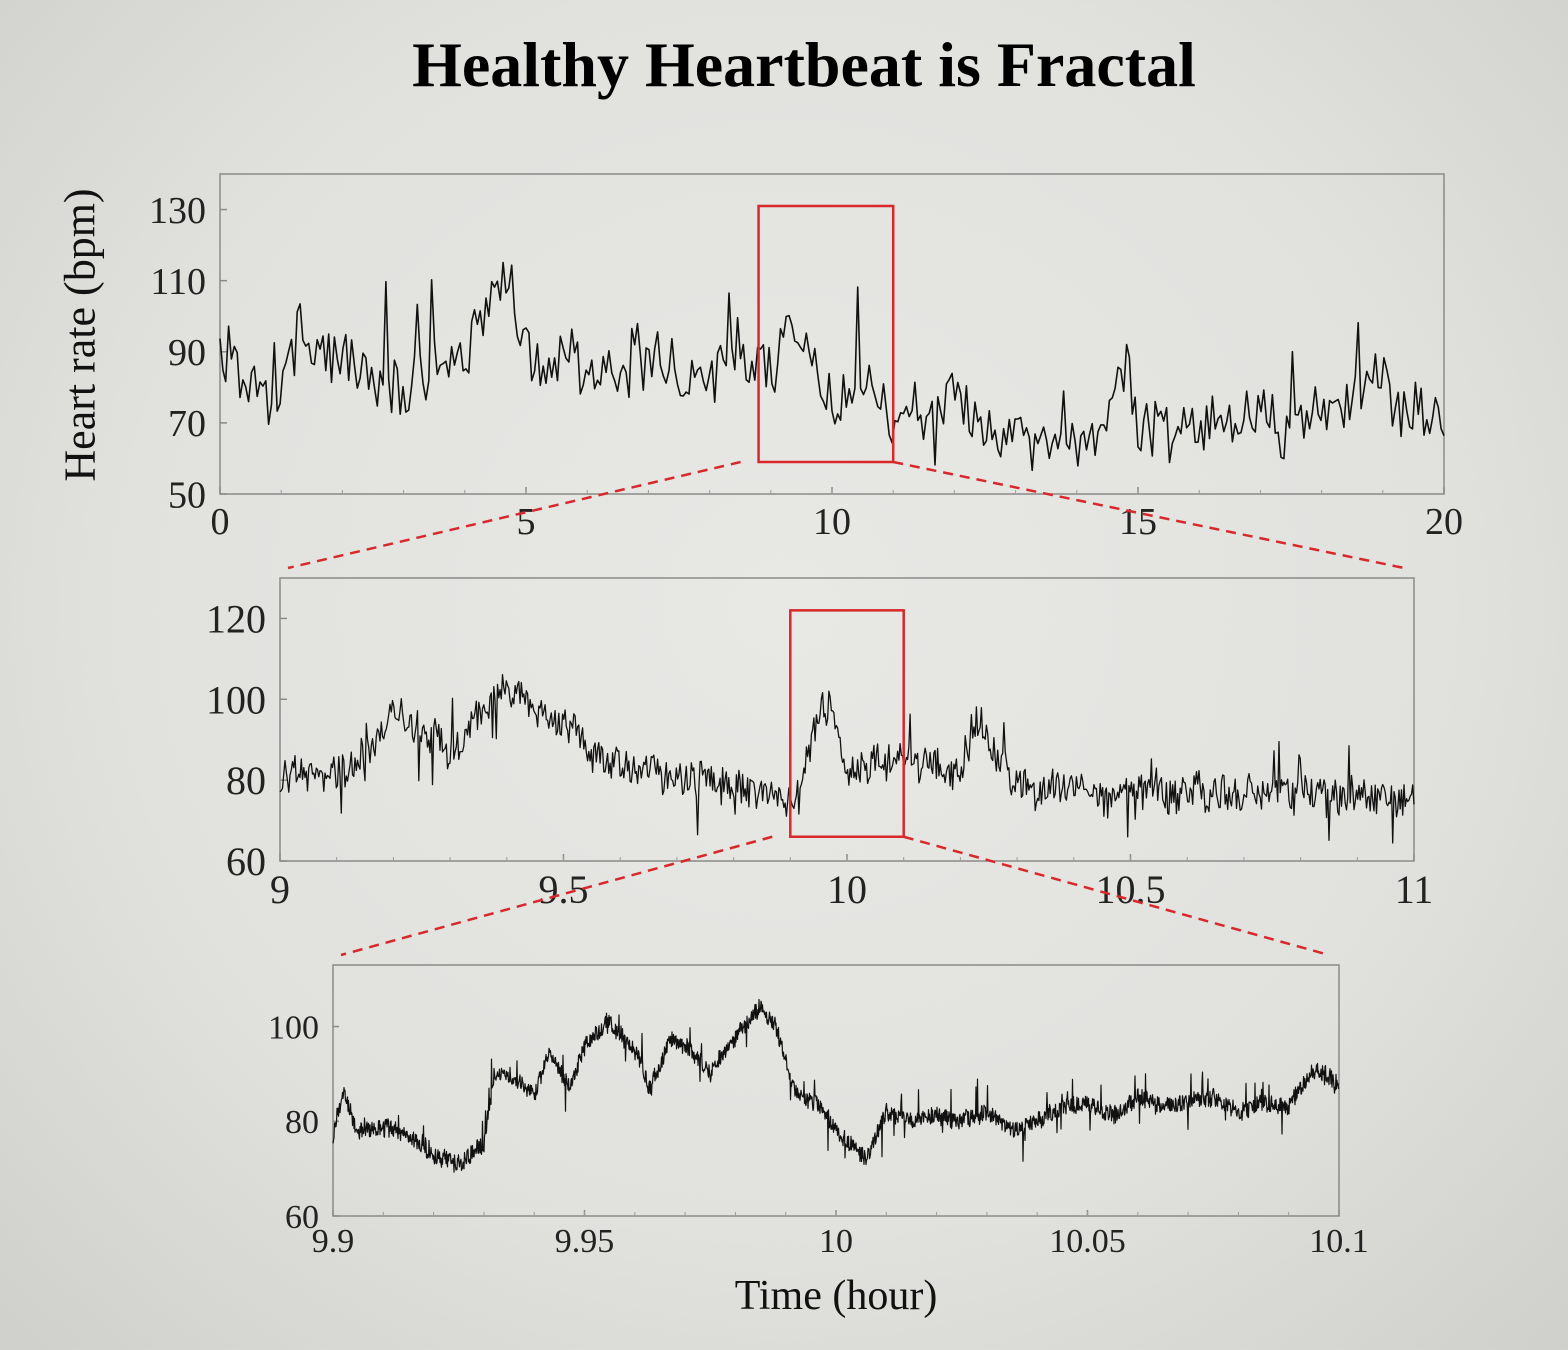  I want to click on x-tick-label: 10.1, so click(1339, 1241).